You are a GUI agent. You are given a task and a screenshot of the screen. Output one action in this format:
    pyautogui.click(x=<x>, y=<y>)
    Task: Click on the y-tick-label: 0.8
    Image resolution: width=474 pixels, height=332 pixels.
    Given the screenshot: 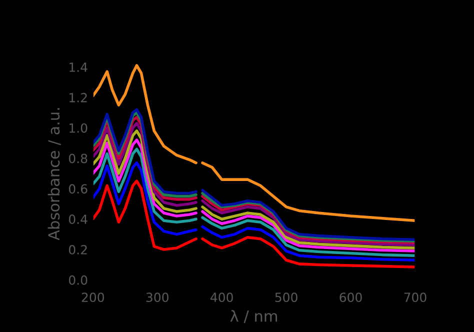 What is the action you would take?
    pyautogui.click(x=78, y=159)
    